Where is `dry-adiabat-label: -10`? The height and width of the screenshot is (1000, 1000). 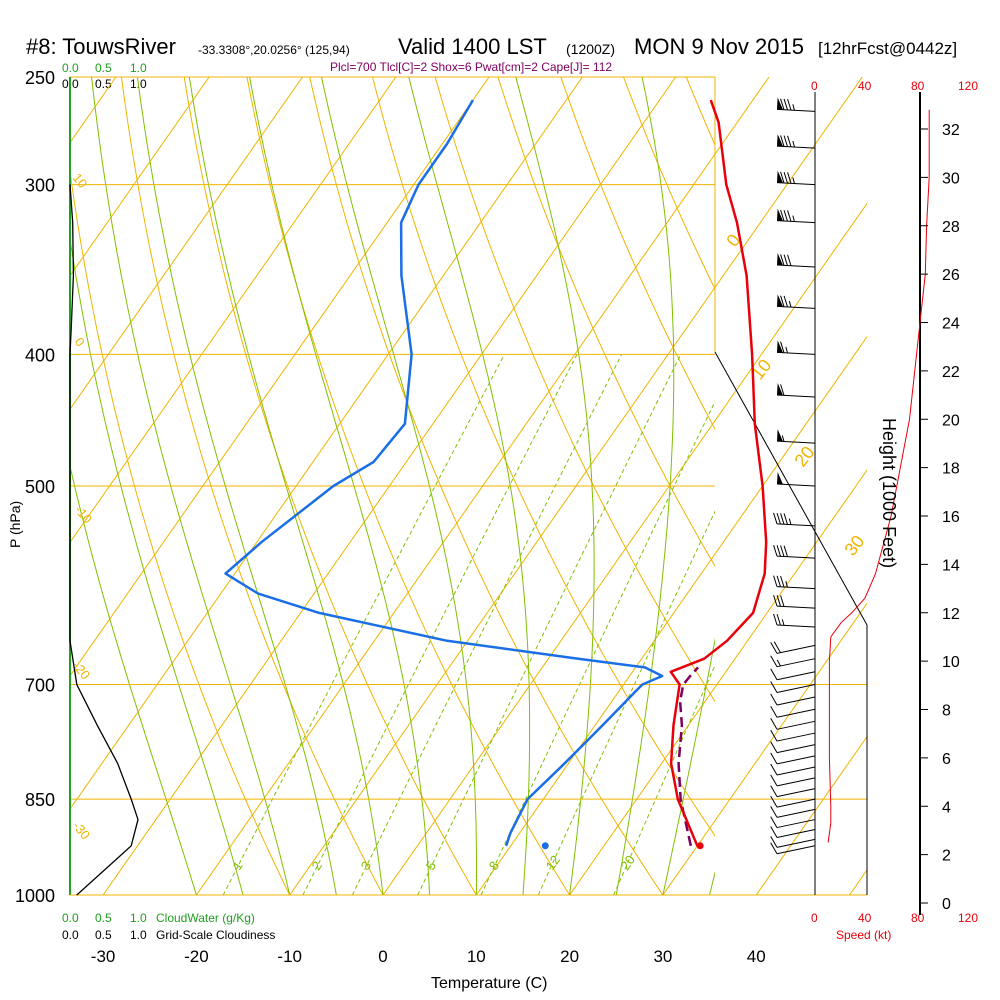 dry-adiabat-label: -10 is located at coordinates (84, 514).